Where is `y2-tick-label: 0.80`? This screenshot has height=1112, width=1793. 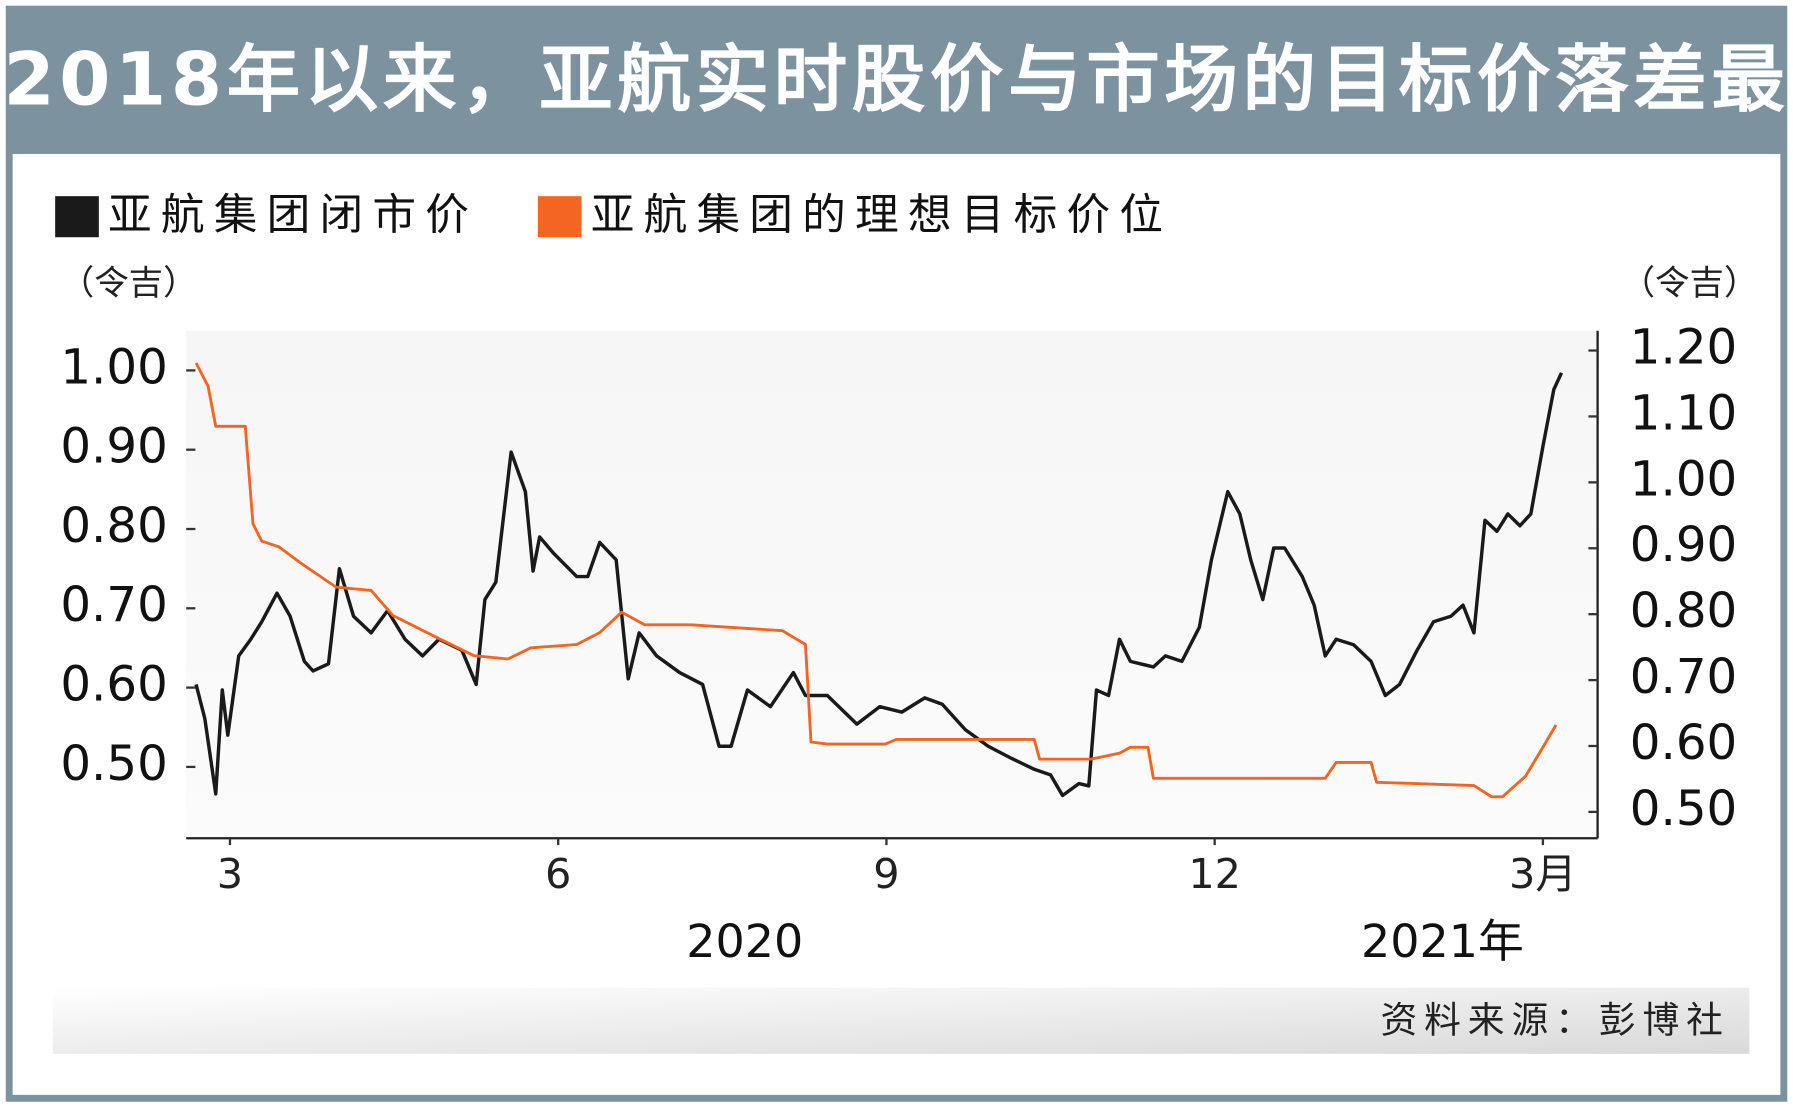
y2-tick-label: 0.80 is located at coordinates (1683, 611).